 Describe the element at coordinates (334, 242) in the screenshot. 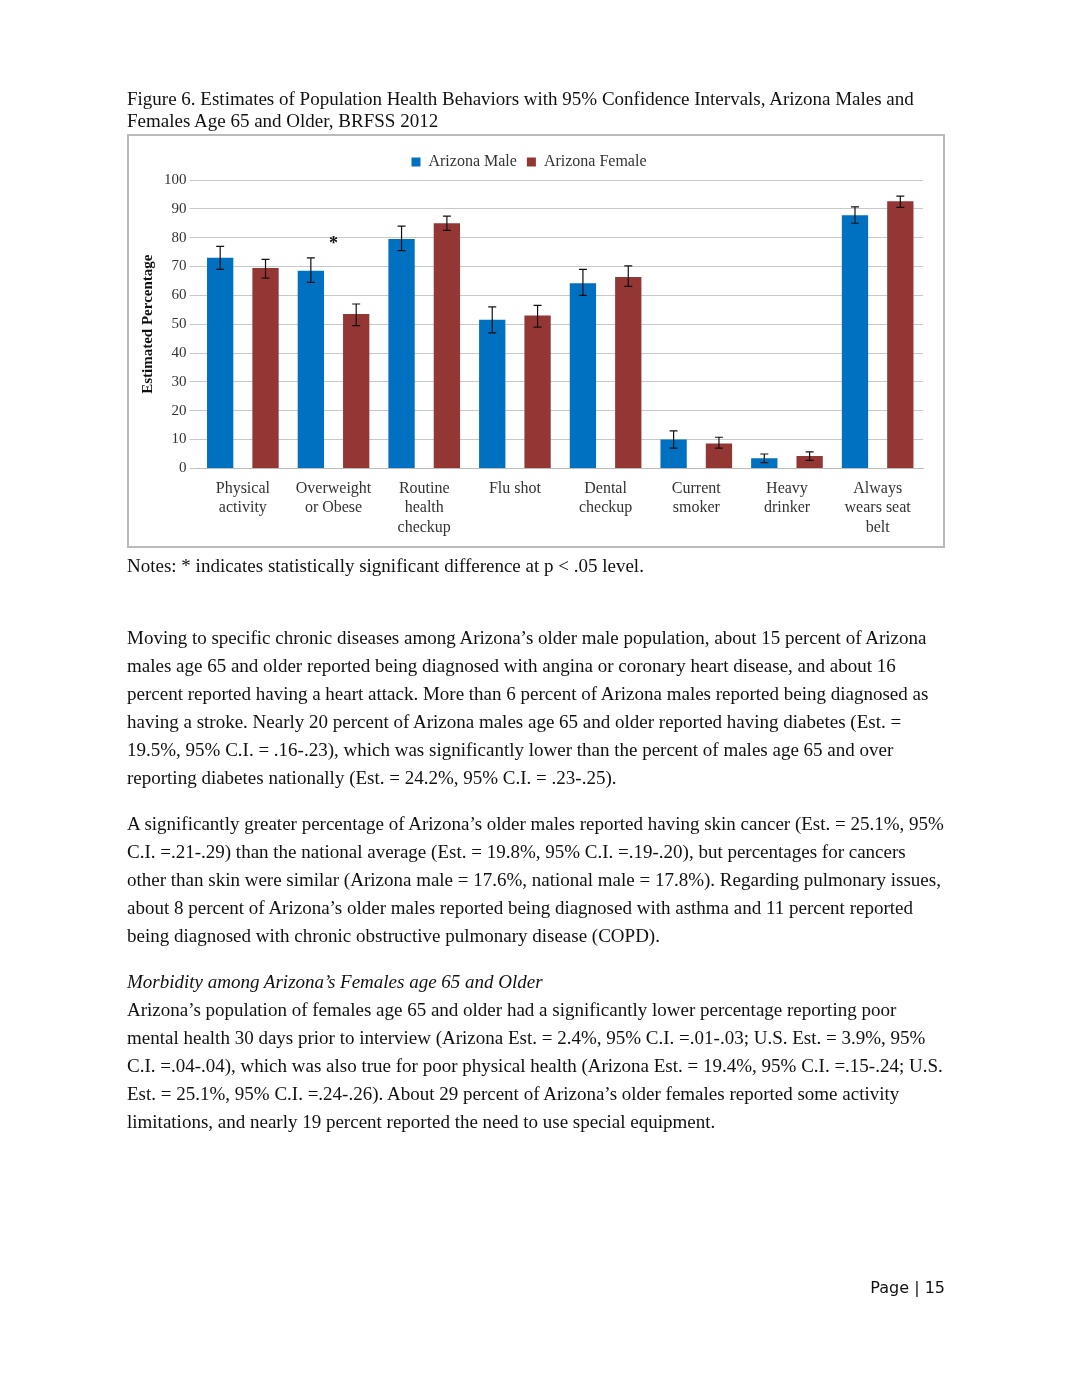

I see `annotation: *` at that location.